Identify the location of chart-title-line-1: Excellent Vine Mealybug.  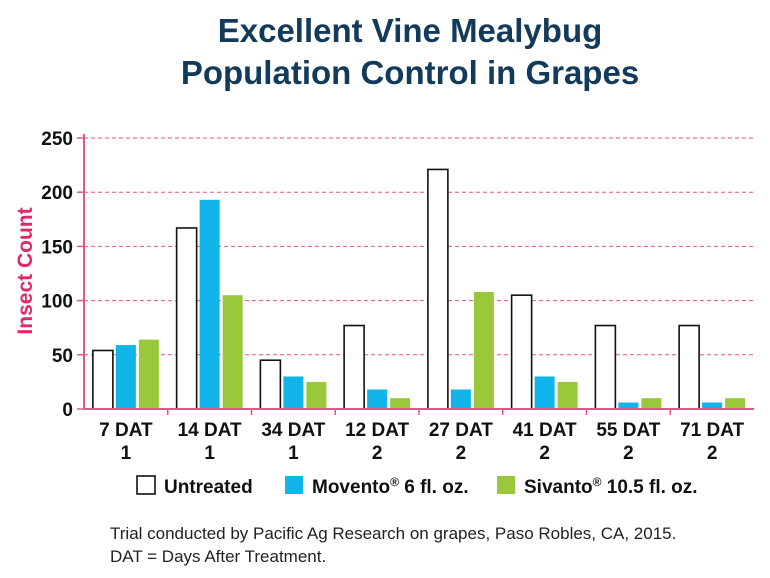
(410, 30).